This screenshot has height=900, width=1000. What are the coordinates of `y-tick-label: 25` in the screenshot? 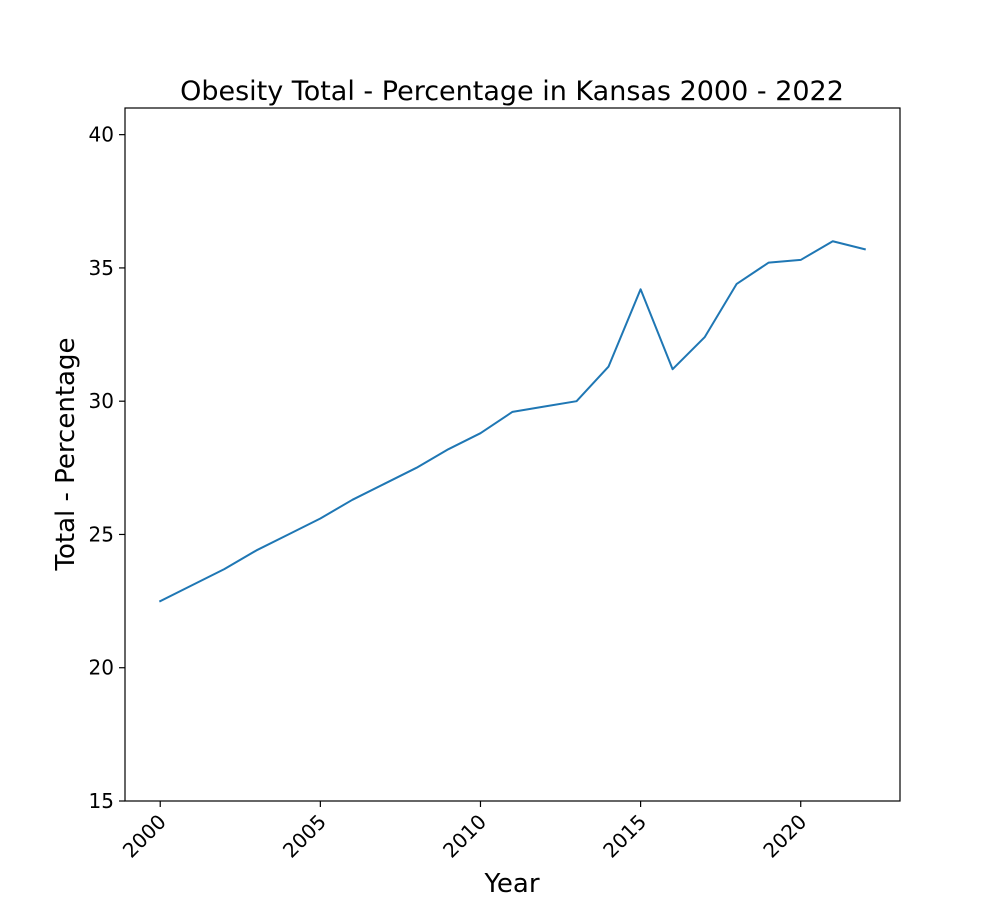 It's located at (101, 534).